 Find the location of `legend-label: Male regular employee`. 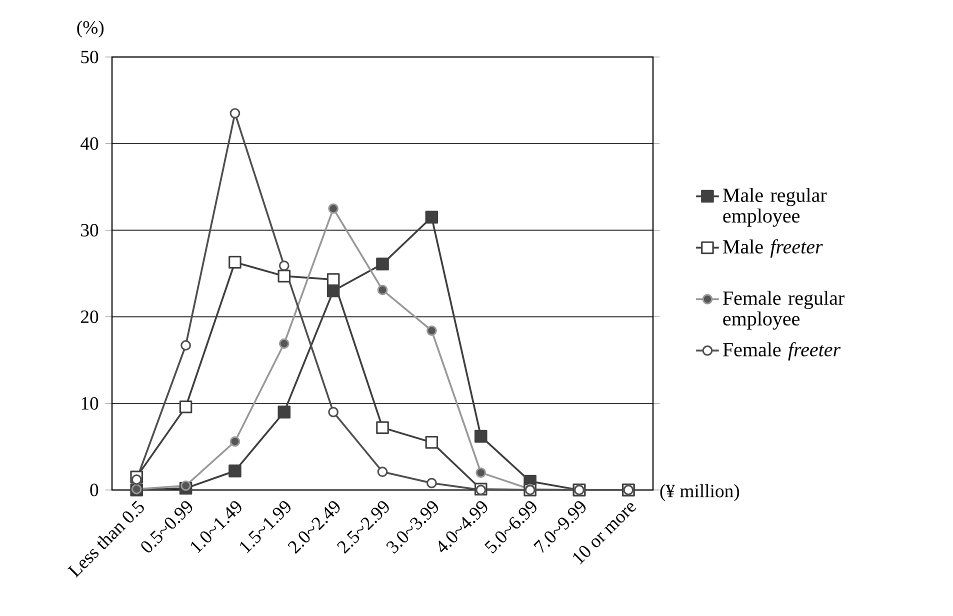

legend-label: Male regular employee is located at coordinates (775, 207).